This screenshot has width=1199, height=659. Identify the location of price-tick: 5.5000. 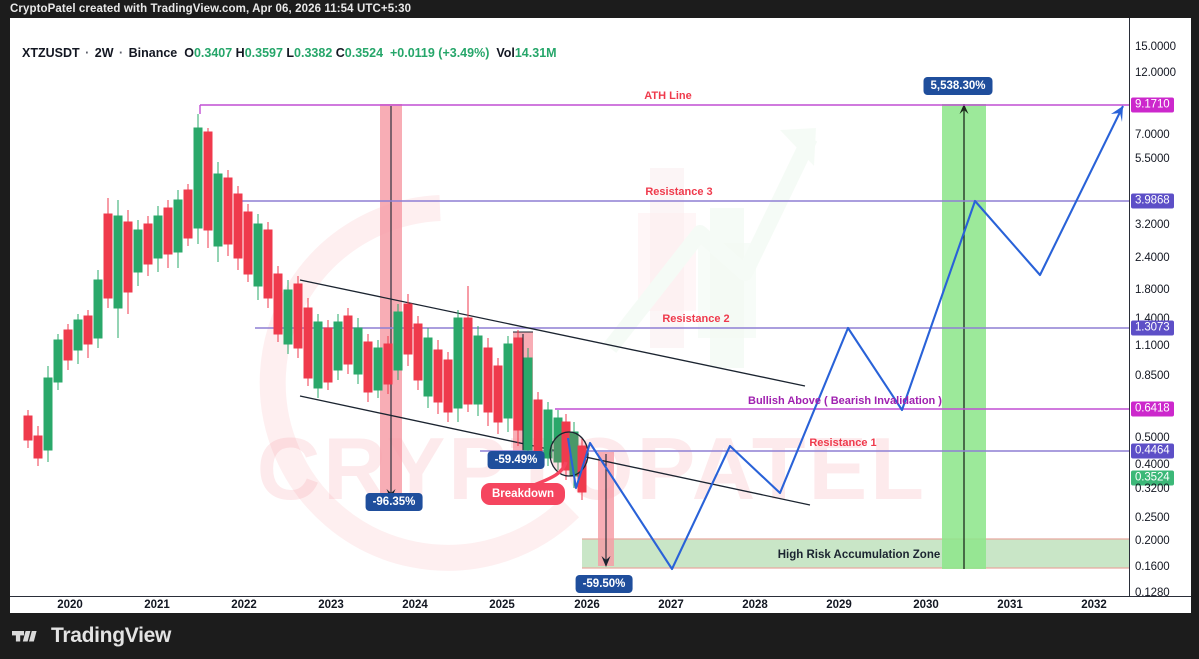
(1152, 159).